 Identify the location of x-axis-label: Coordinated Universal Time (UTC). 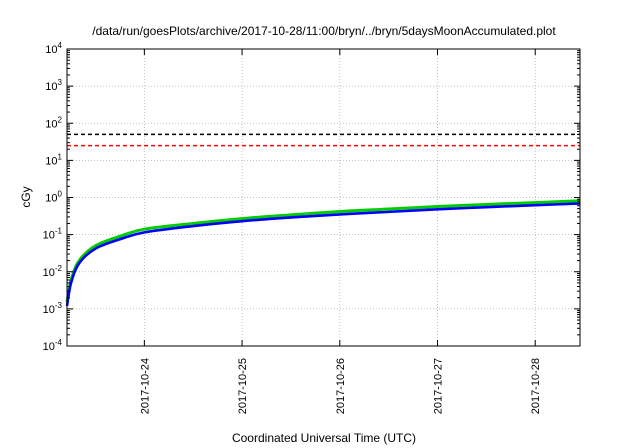
(324, 438).